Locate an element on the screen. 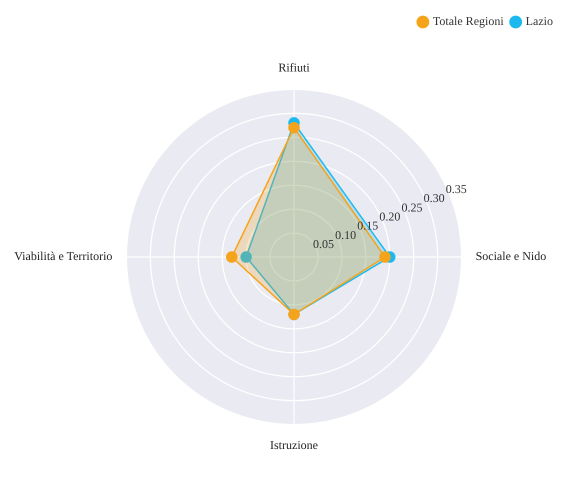 The width and height of the screenshot is (561, 484). spoke-label: Rifiuti is located at coordinates (294, 67).